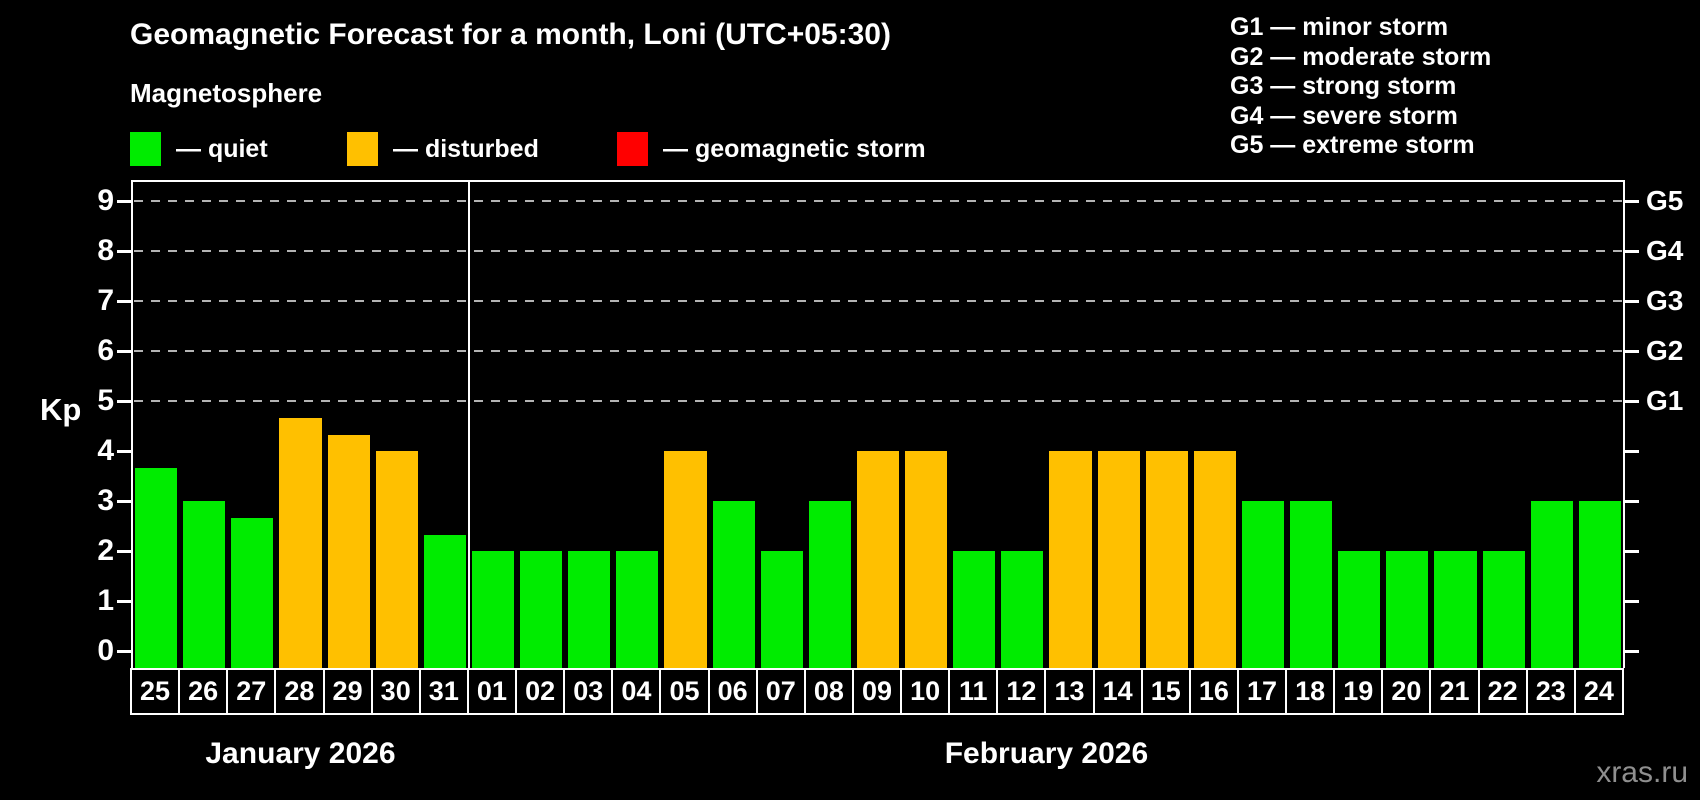 The image size is (1700, 800). I want to click on g-scale-label-g3: G3, so click(1665, 300).